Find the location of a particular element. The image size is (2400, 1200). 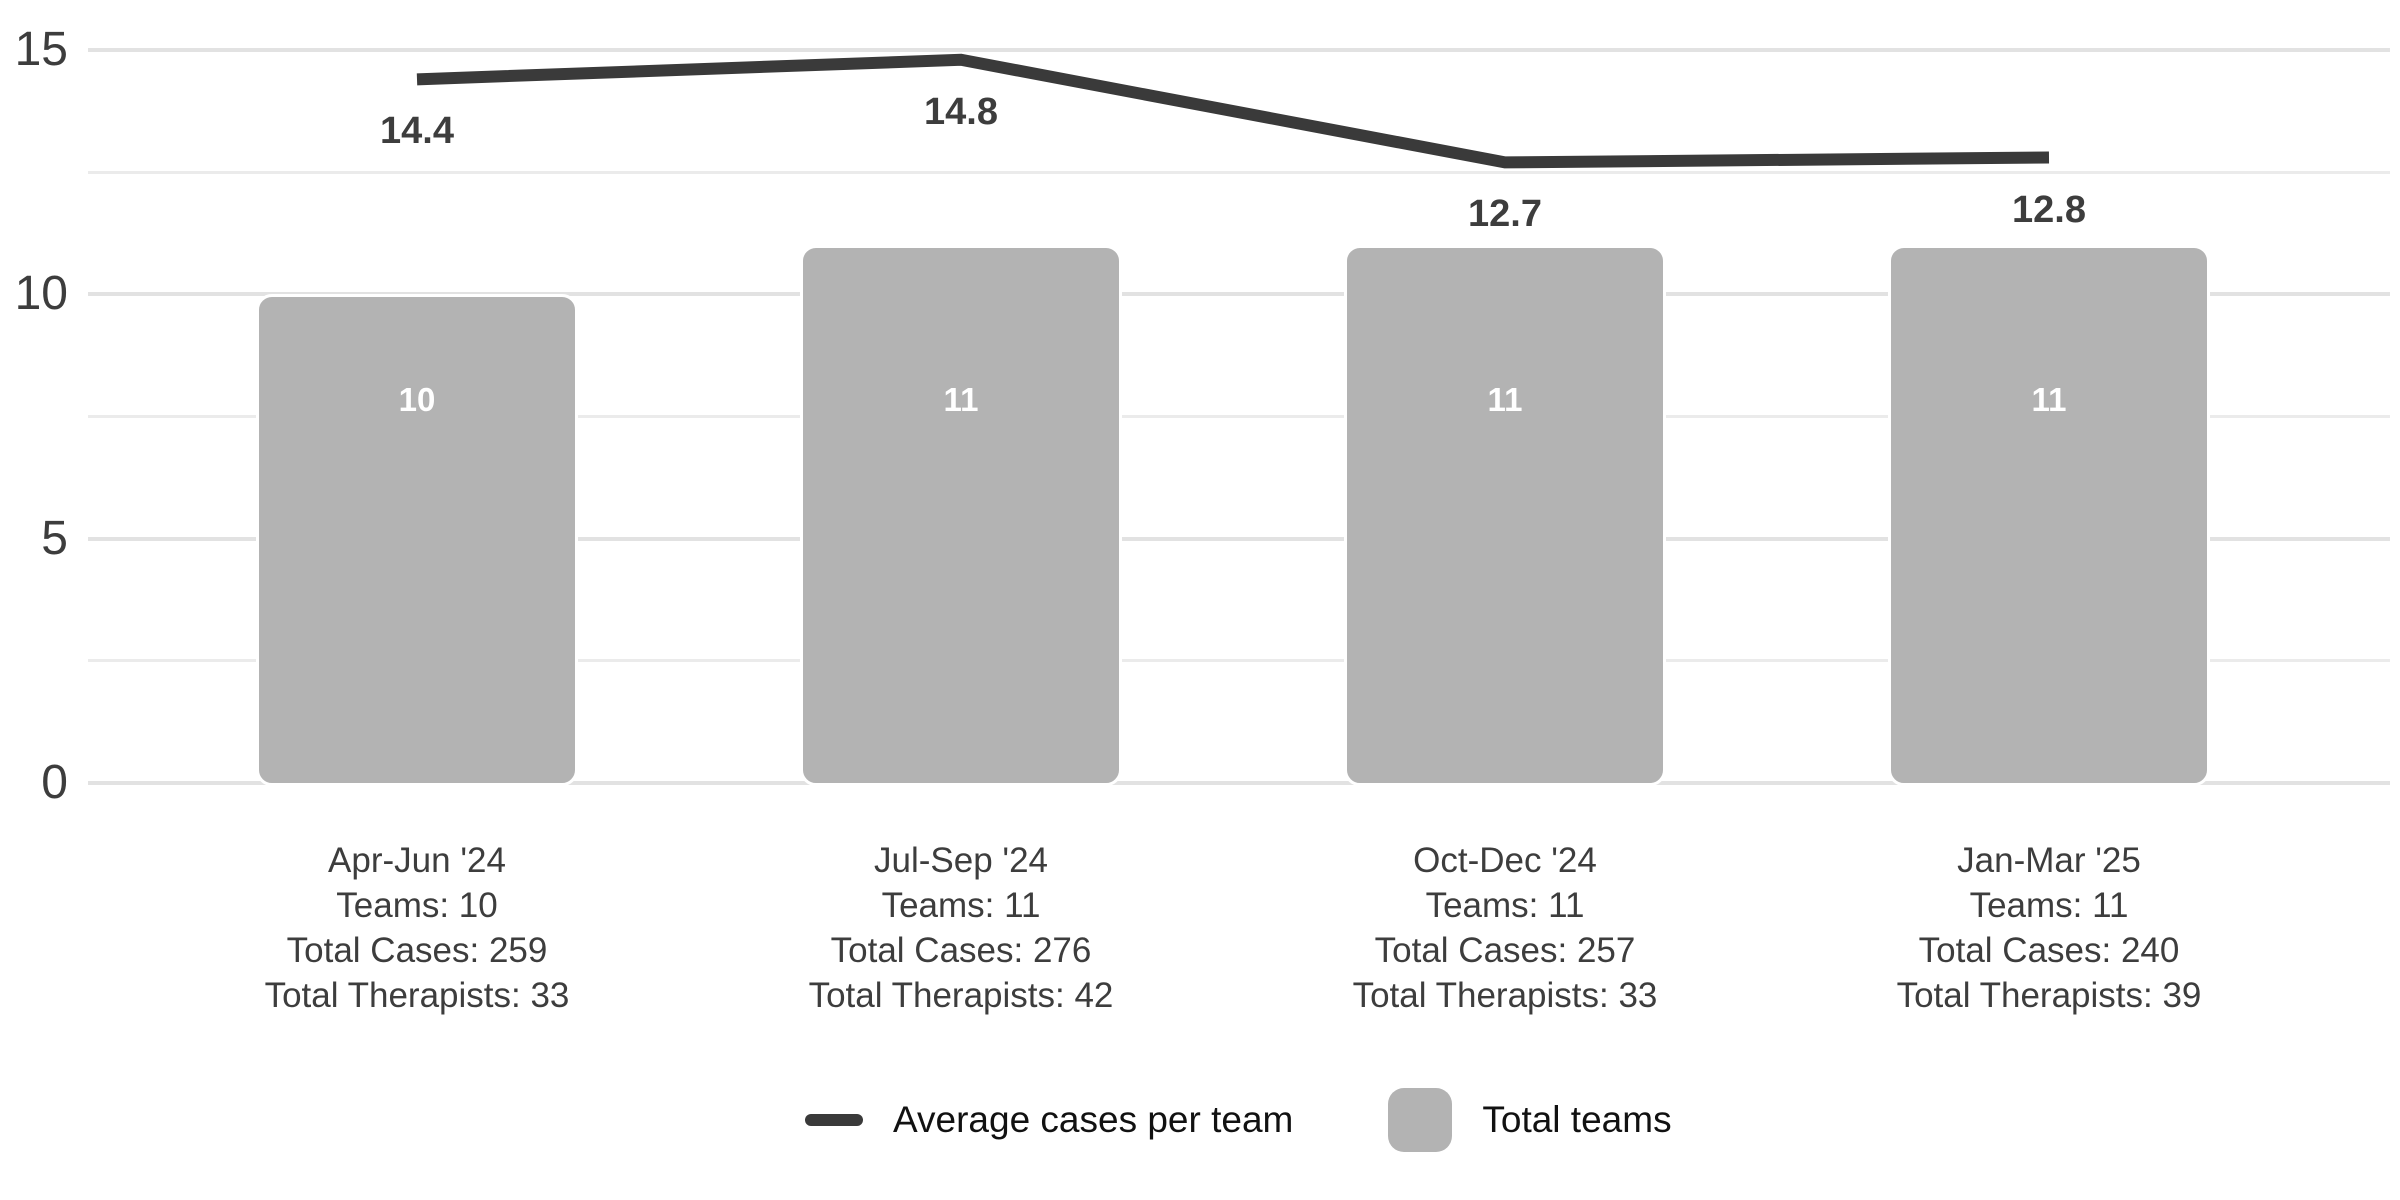

x-axis-detail-line: Total Cases: 259 is located at coordinates (417, 950).